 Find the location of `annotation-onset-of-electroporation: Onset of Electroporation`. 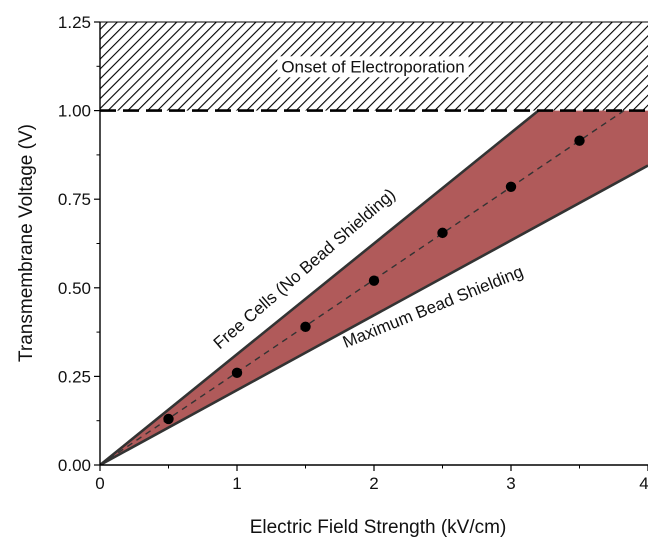

annotation-onset-of-electroporation: Onset of Electroporation is located at coordinates (372, 66).